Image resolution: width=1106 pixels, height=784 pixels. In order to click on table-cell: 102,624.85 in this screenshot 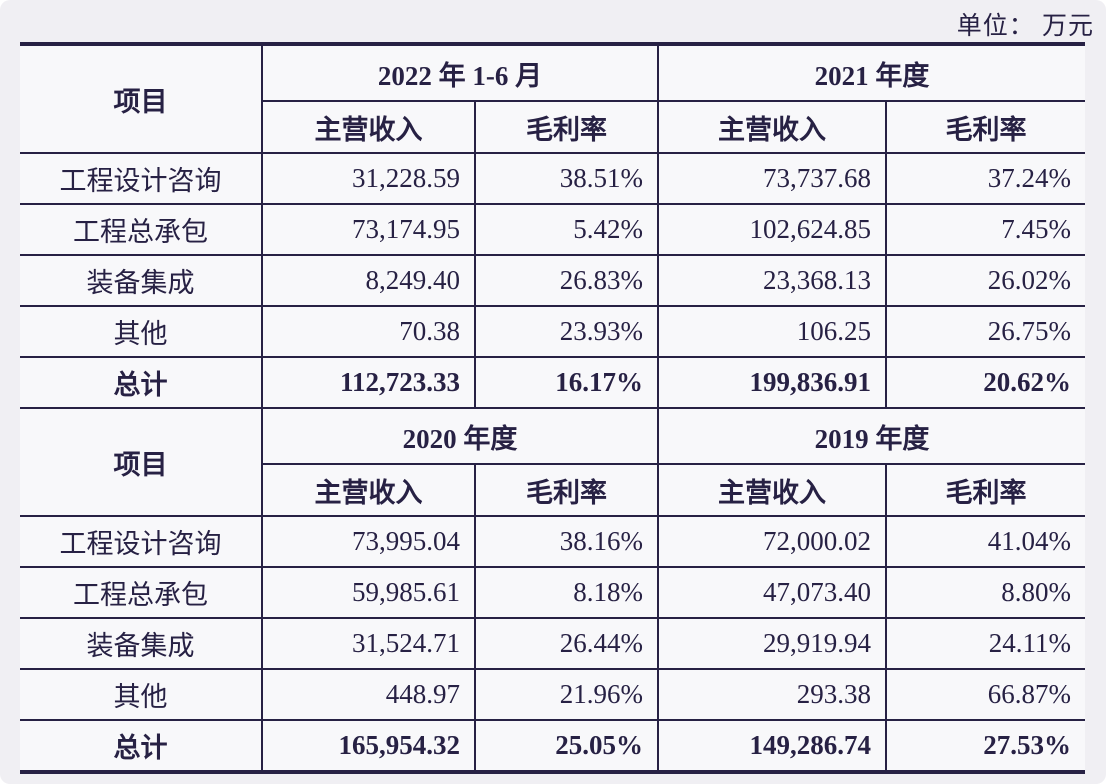, I will do `click(772, 229)`.